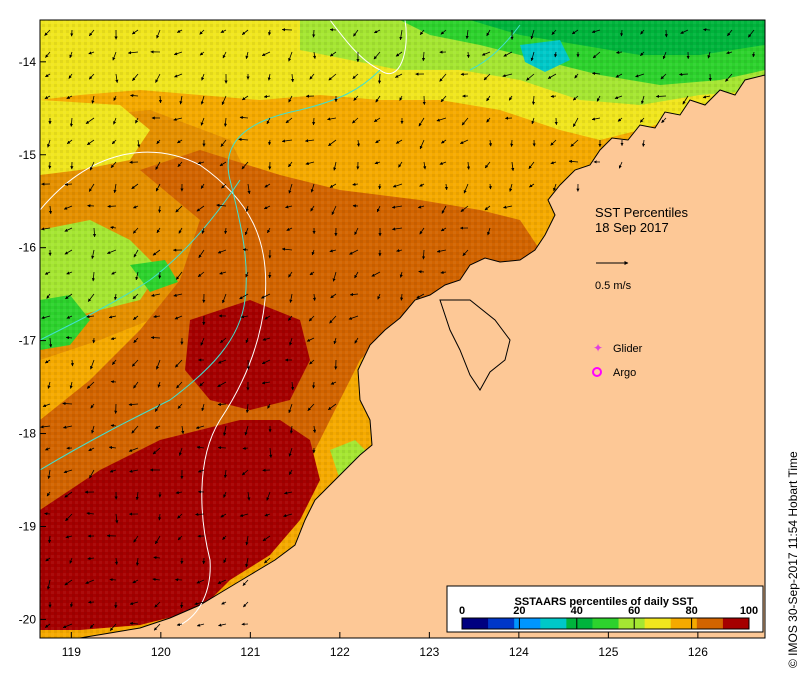  What do you see at coordinates (429, 652) in the screenshot?
I see `x-tick-label: 123` at bounding box center [429, 652].